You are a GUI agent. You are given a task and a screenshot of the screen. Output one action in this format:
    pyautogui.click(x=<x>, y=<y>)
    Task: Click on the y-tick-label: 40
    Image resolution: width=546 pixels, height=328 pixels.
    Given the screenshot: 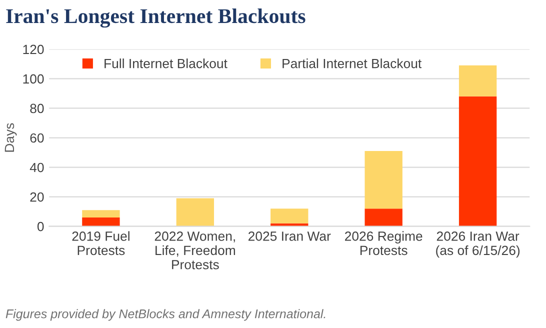 What is the action you would take?
    pyautogui.click(x=37, y=167)
    